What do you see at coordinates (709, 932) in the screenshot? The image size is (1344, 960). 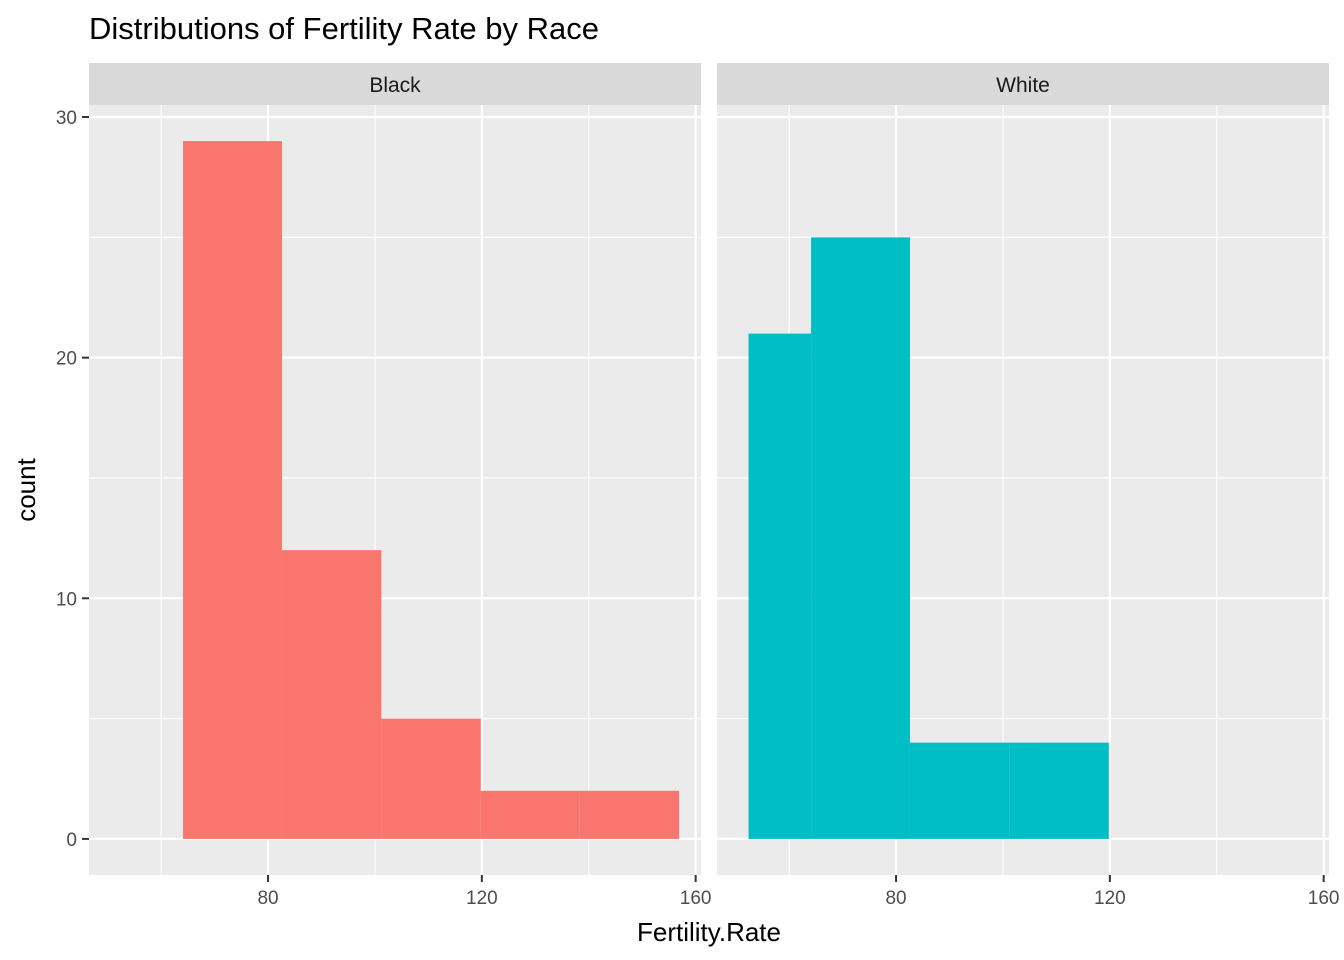 I see `x-axis-title: Fertility.Rate` at bounding box center [709, 932].